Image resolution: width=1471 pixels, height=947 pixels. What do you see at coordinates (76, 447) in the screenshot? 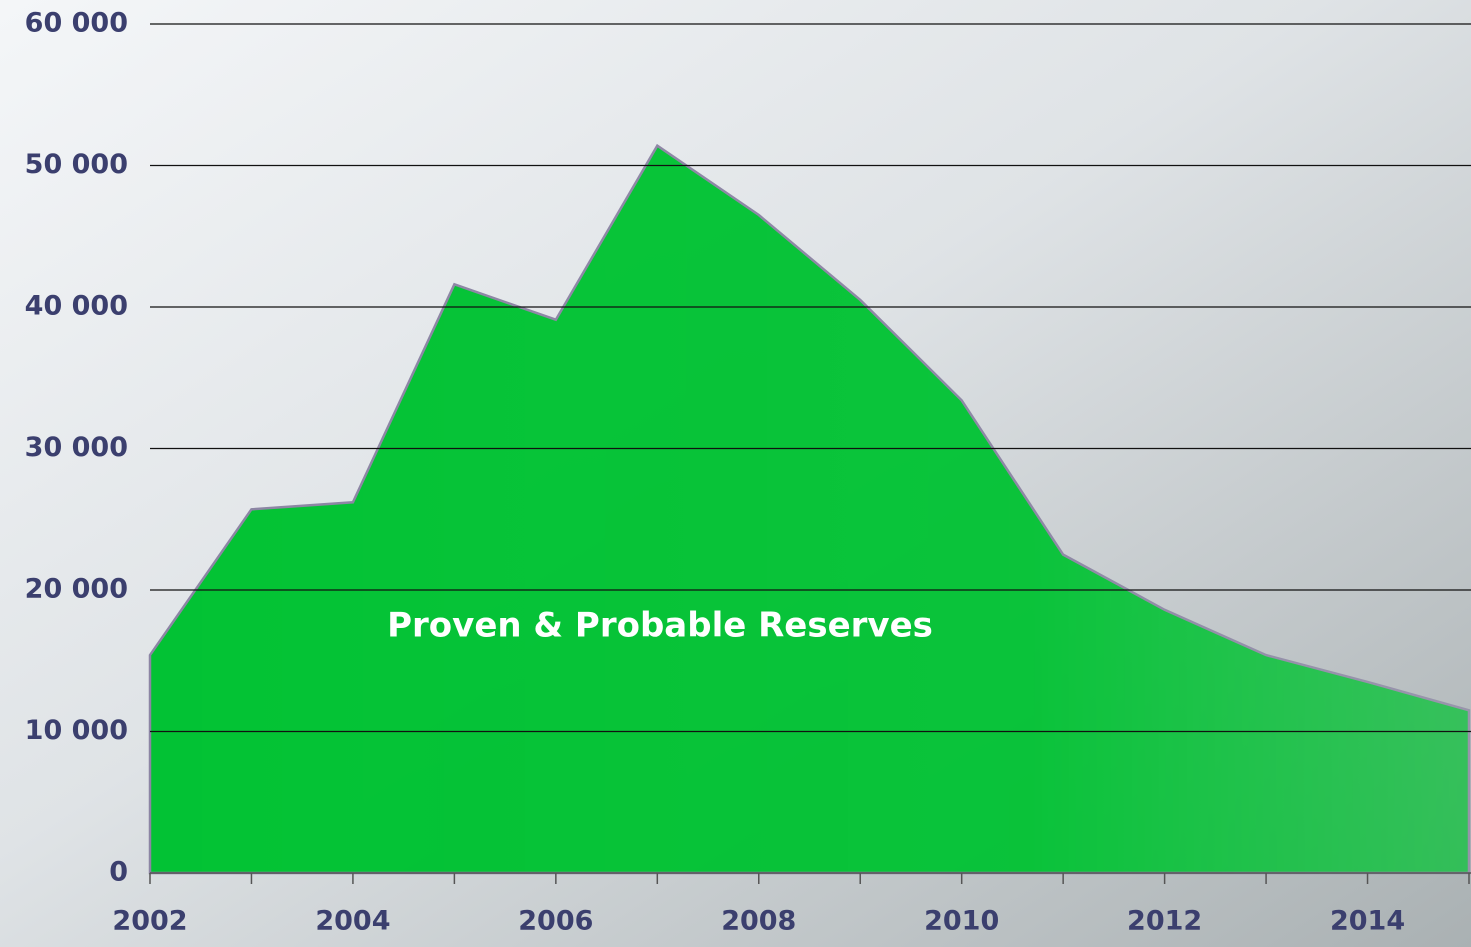
I see `y-tick-label: 30 000` at bounding box center [76, 447].